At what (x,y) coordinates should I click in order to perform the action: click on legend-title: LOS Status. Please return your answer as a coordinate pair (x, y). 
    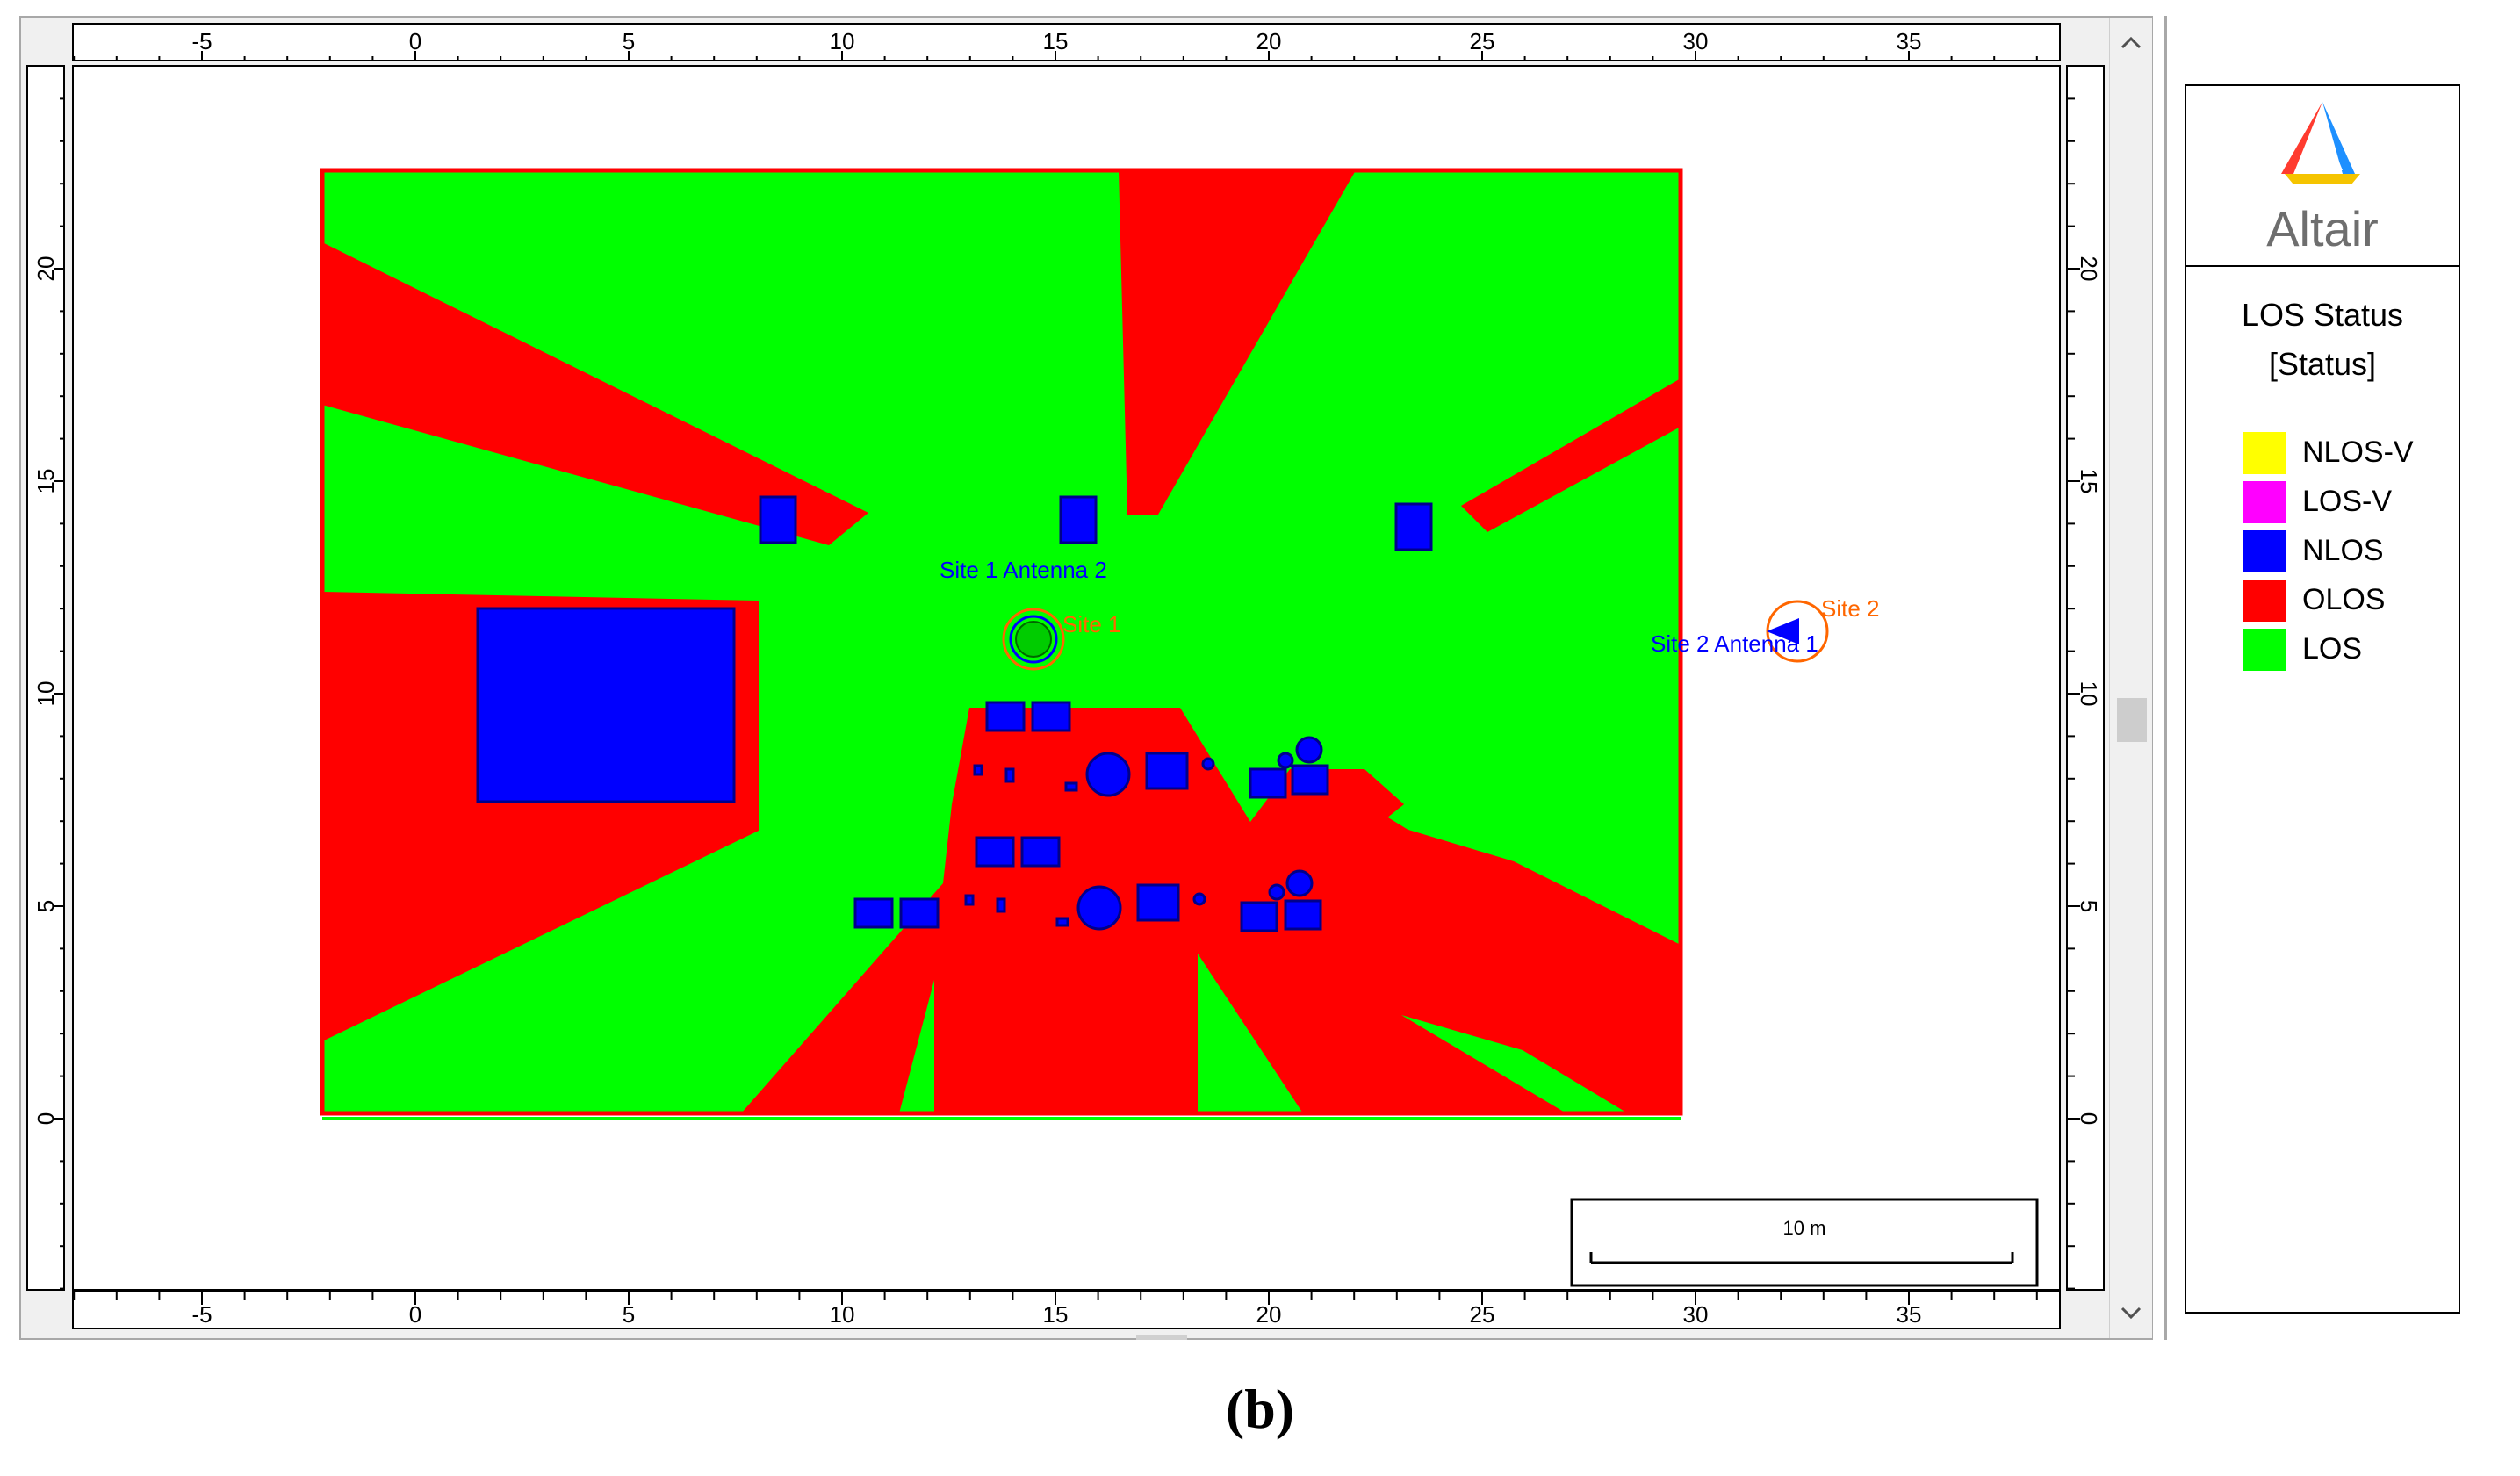
    Looking at the image, I should click on (2322, 315).